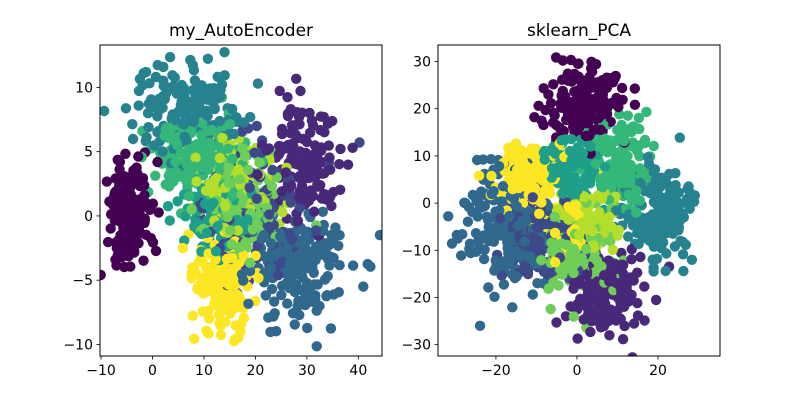 This screenshot has width=800, height=400. What do you see at coordinates (358, 371) in the screenshot?
I see `x-tick-label: 40` at bounding box center [358, 371].